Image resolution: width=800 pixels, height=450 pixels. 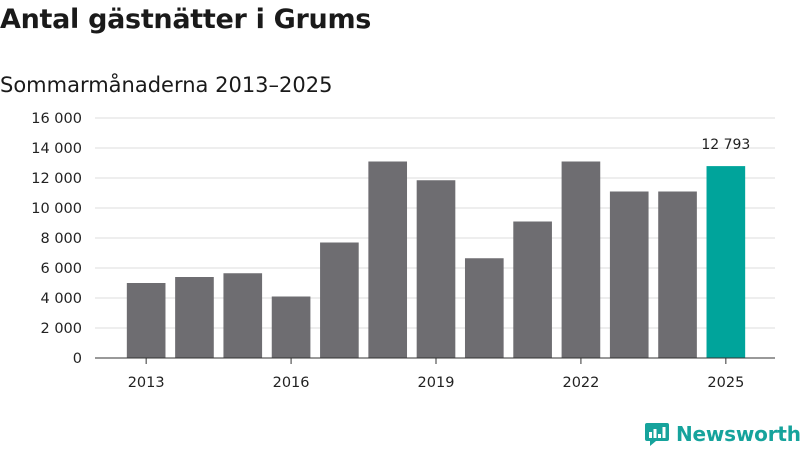 What do you see at coordinates (61, 239) in the screenshot?
I see `y-tick-label: 8 000` at bounding box center [61, 239].